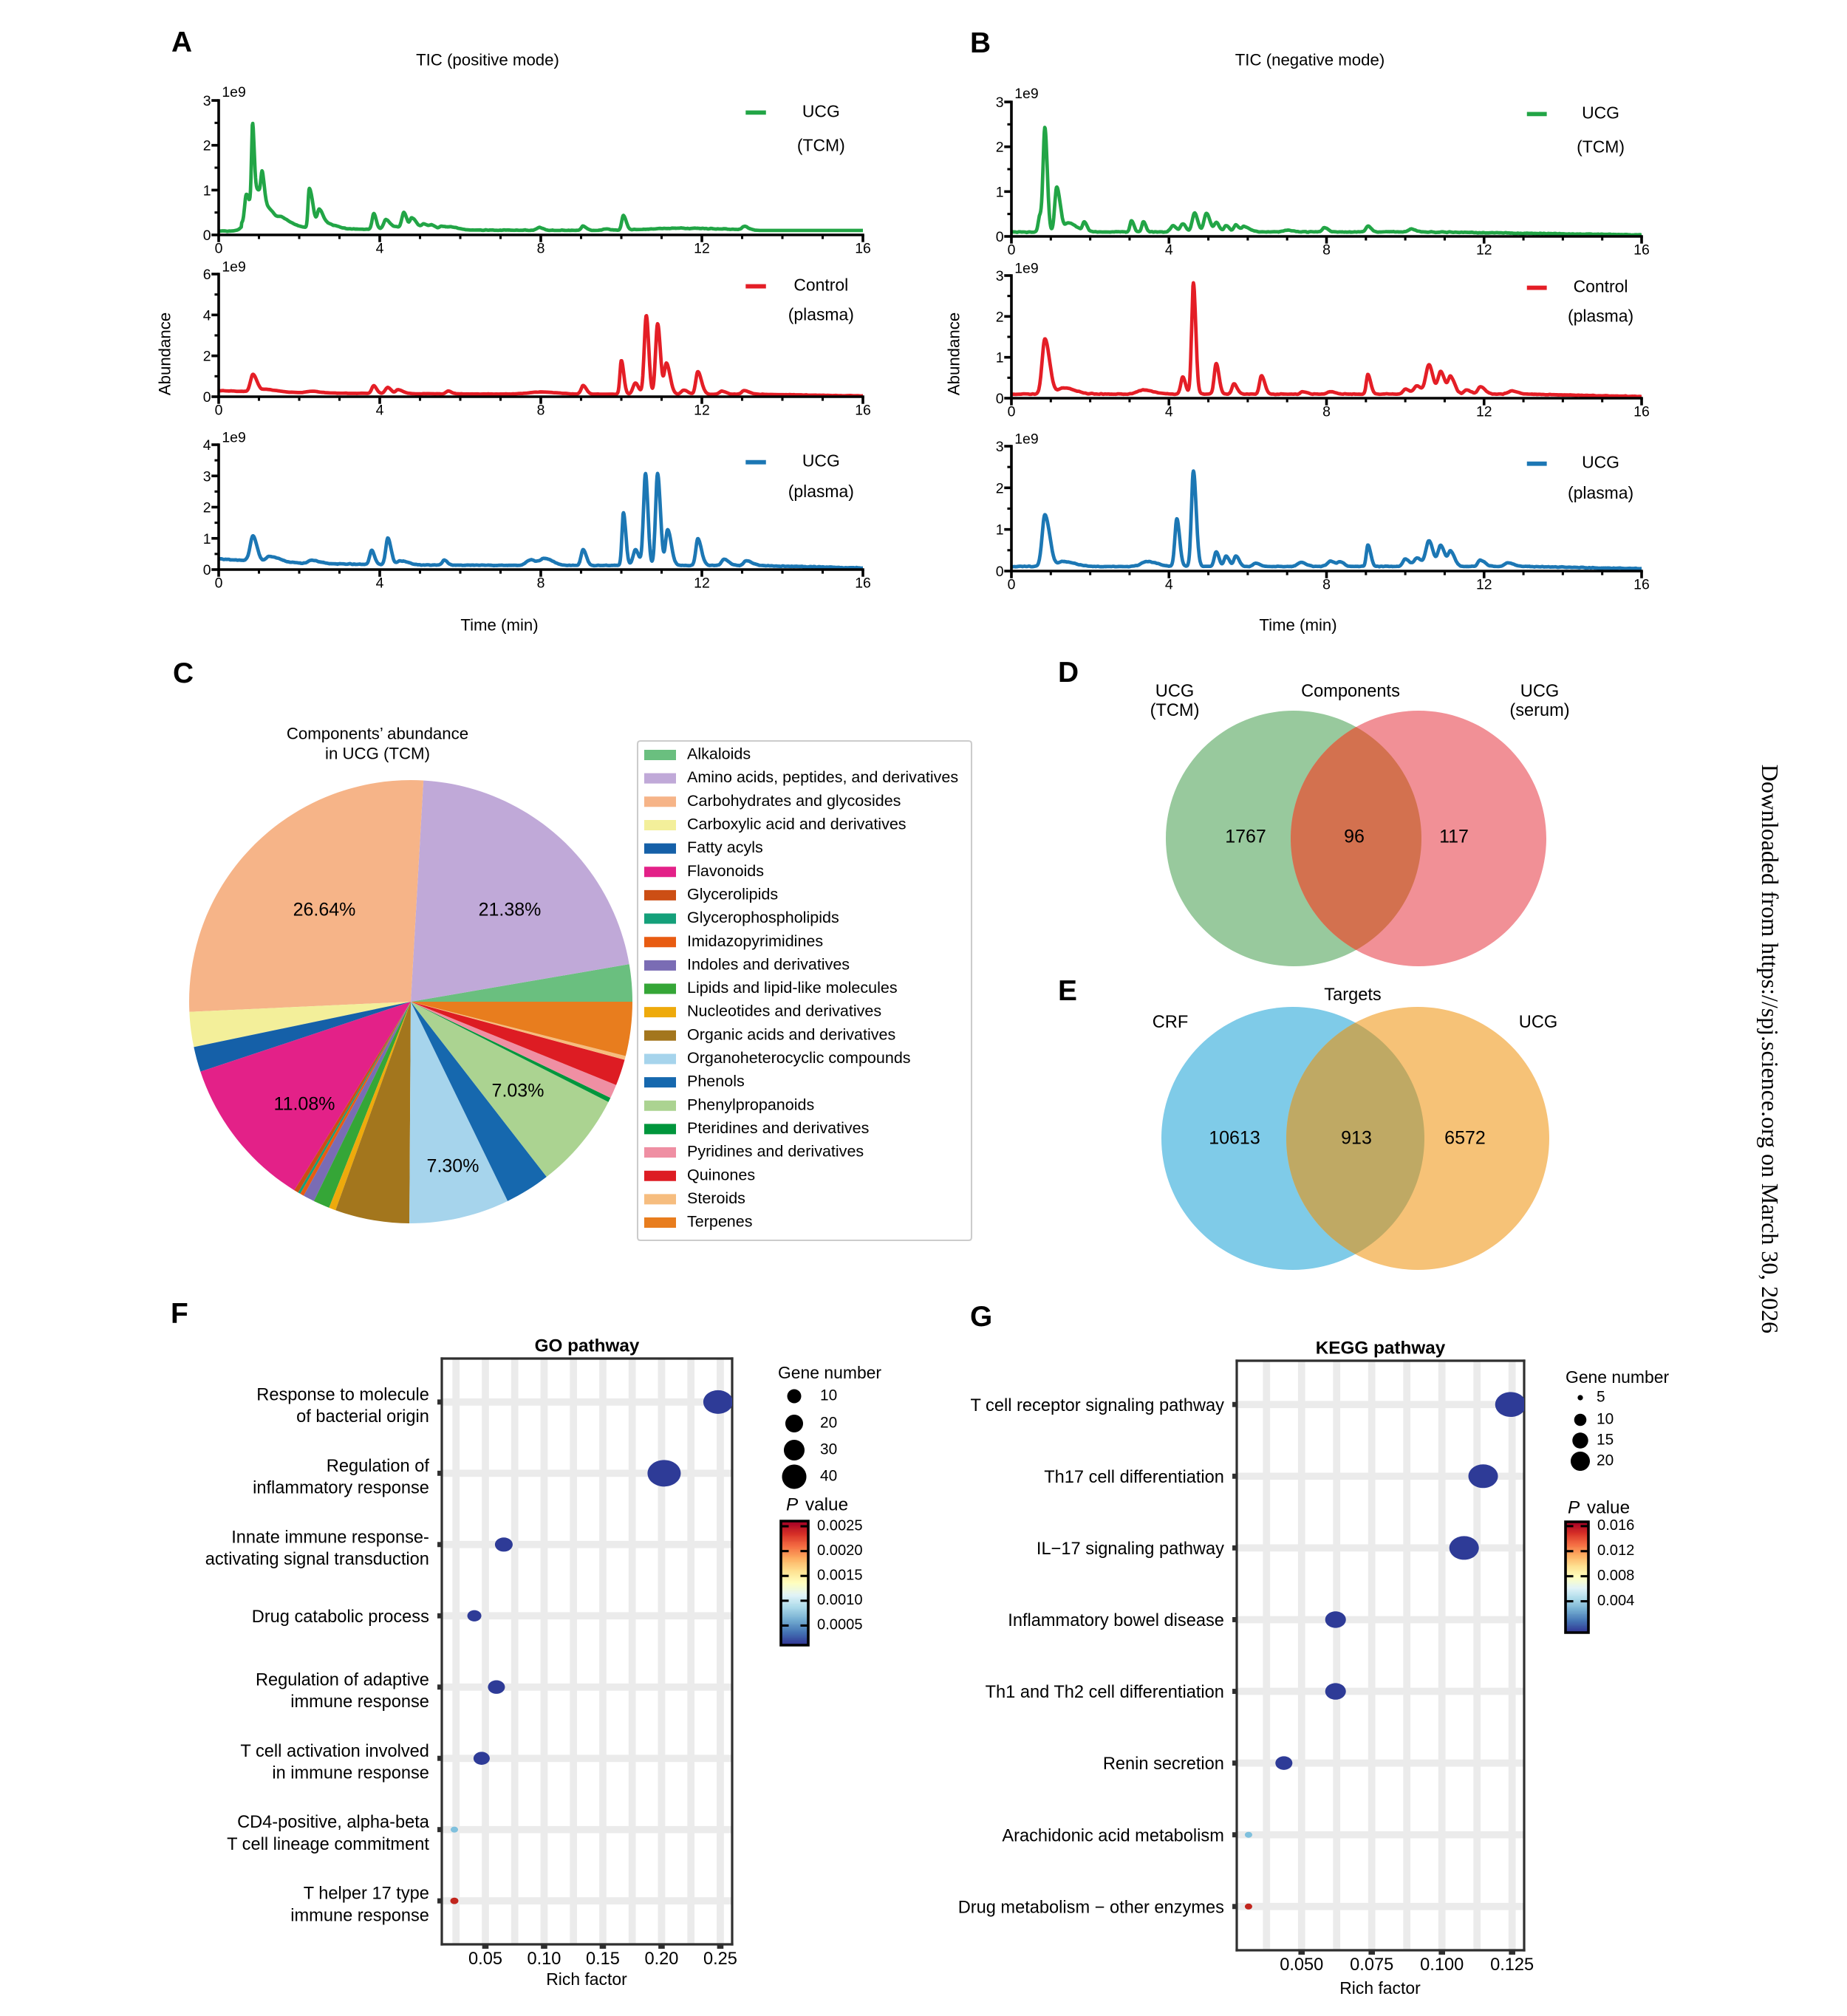  What do you see at coordinates (799, 1058) in the screenshot?
I see `svg-text: Organoheterocyclic compounds` at bounding box center [799, 1058].